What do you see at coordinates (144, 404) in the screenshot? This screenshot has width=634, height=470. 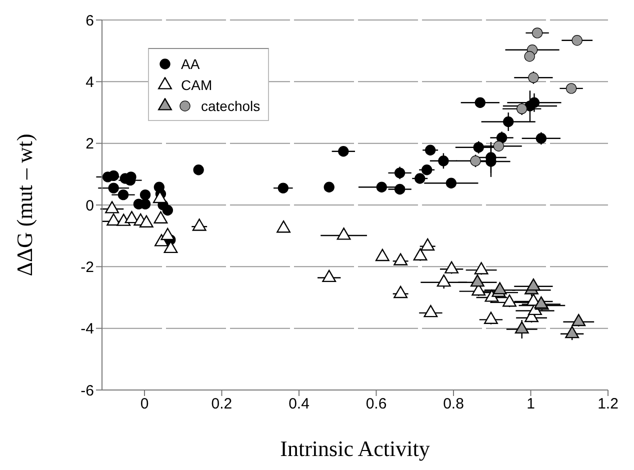 I see `x-tick-label: 0` at bounding box center [144, 404].